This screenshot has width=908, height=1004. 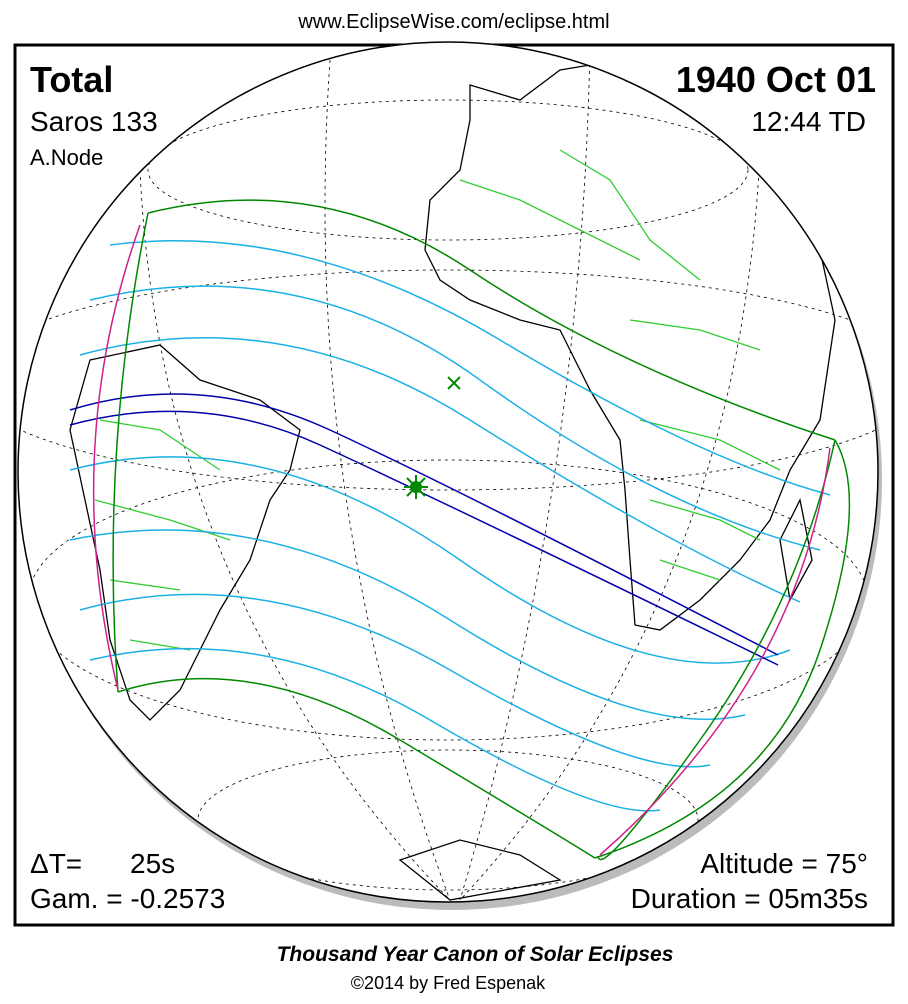 I want to click on delta-t-label: ΔT=, so click(x=56, y=863).